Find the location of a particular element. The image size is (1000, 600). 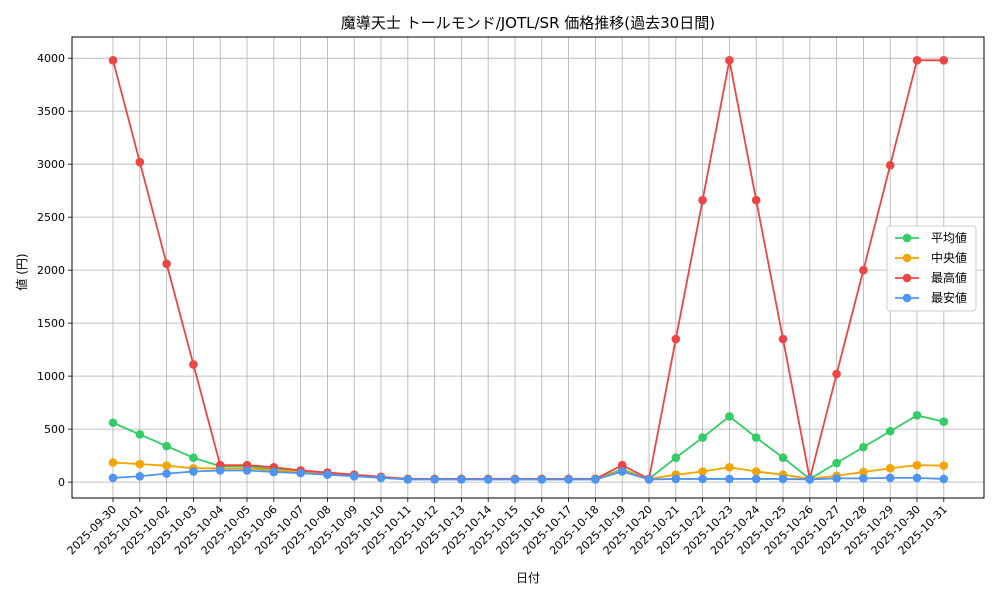

chart-title: 魔導天士 トールモンド/JOTL/SR 価格推移(過去30日間) is located at coordinates (528, 23).